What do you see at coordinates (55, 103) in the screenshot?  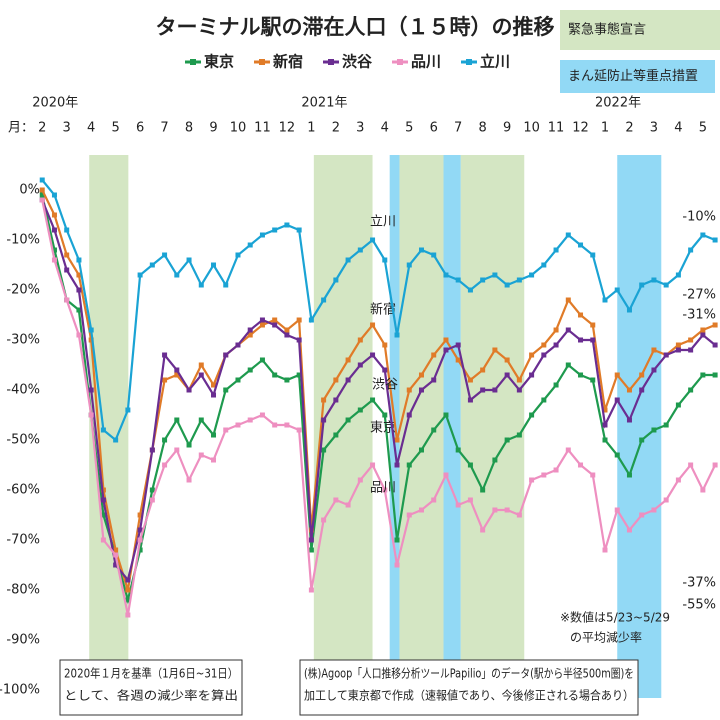 I see `year-label: 2020年` at bounding box center [55, 103].